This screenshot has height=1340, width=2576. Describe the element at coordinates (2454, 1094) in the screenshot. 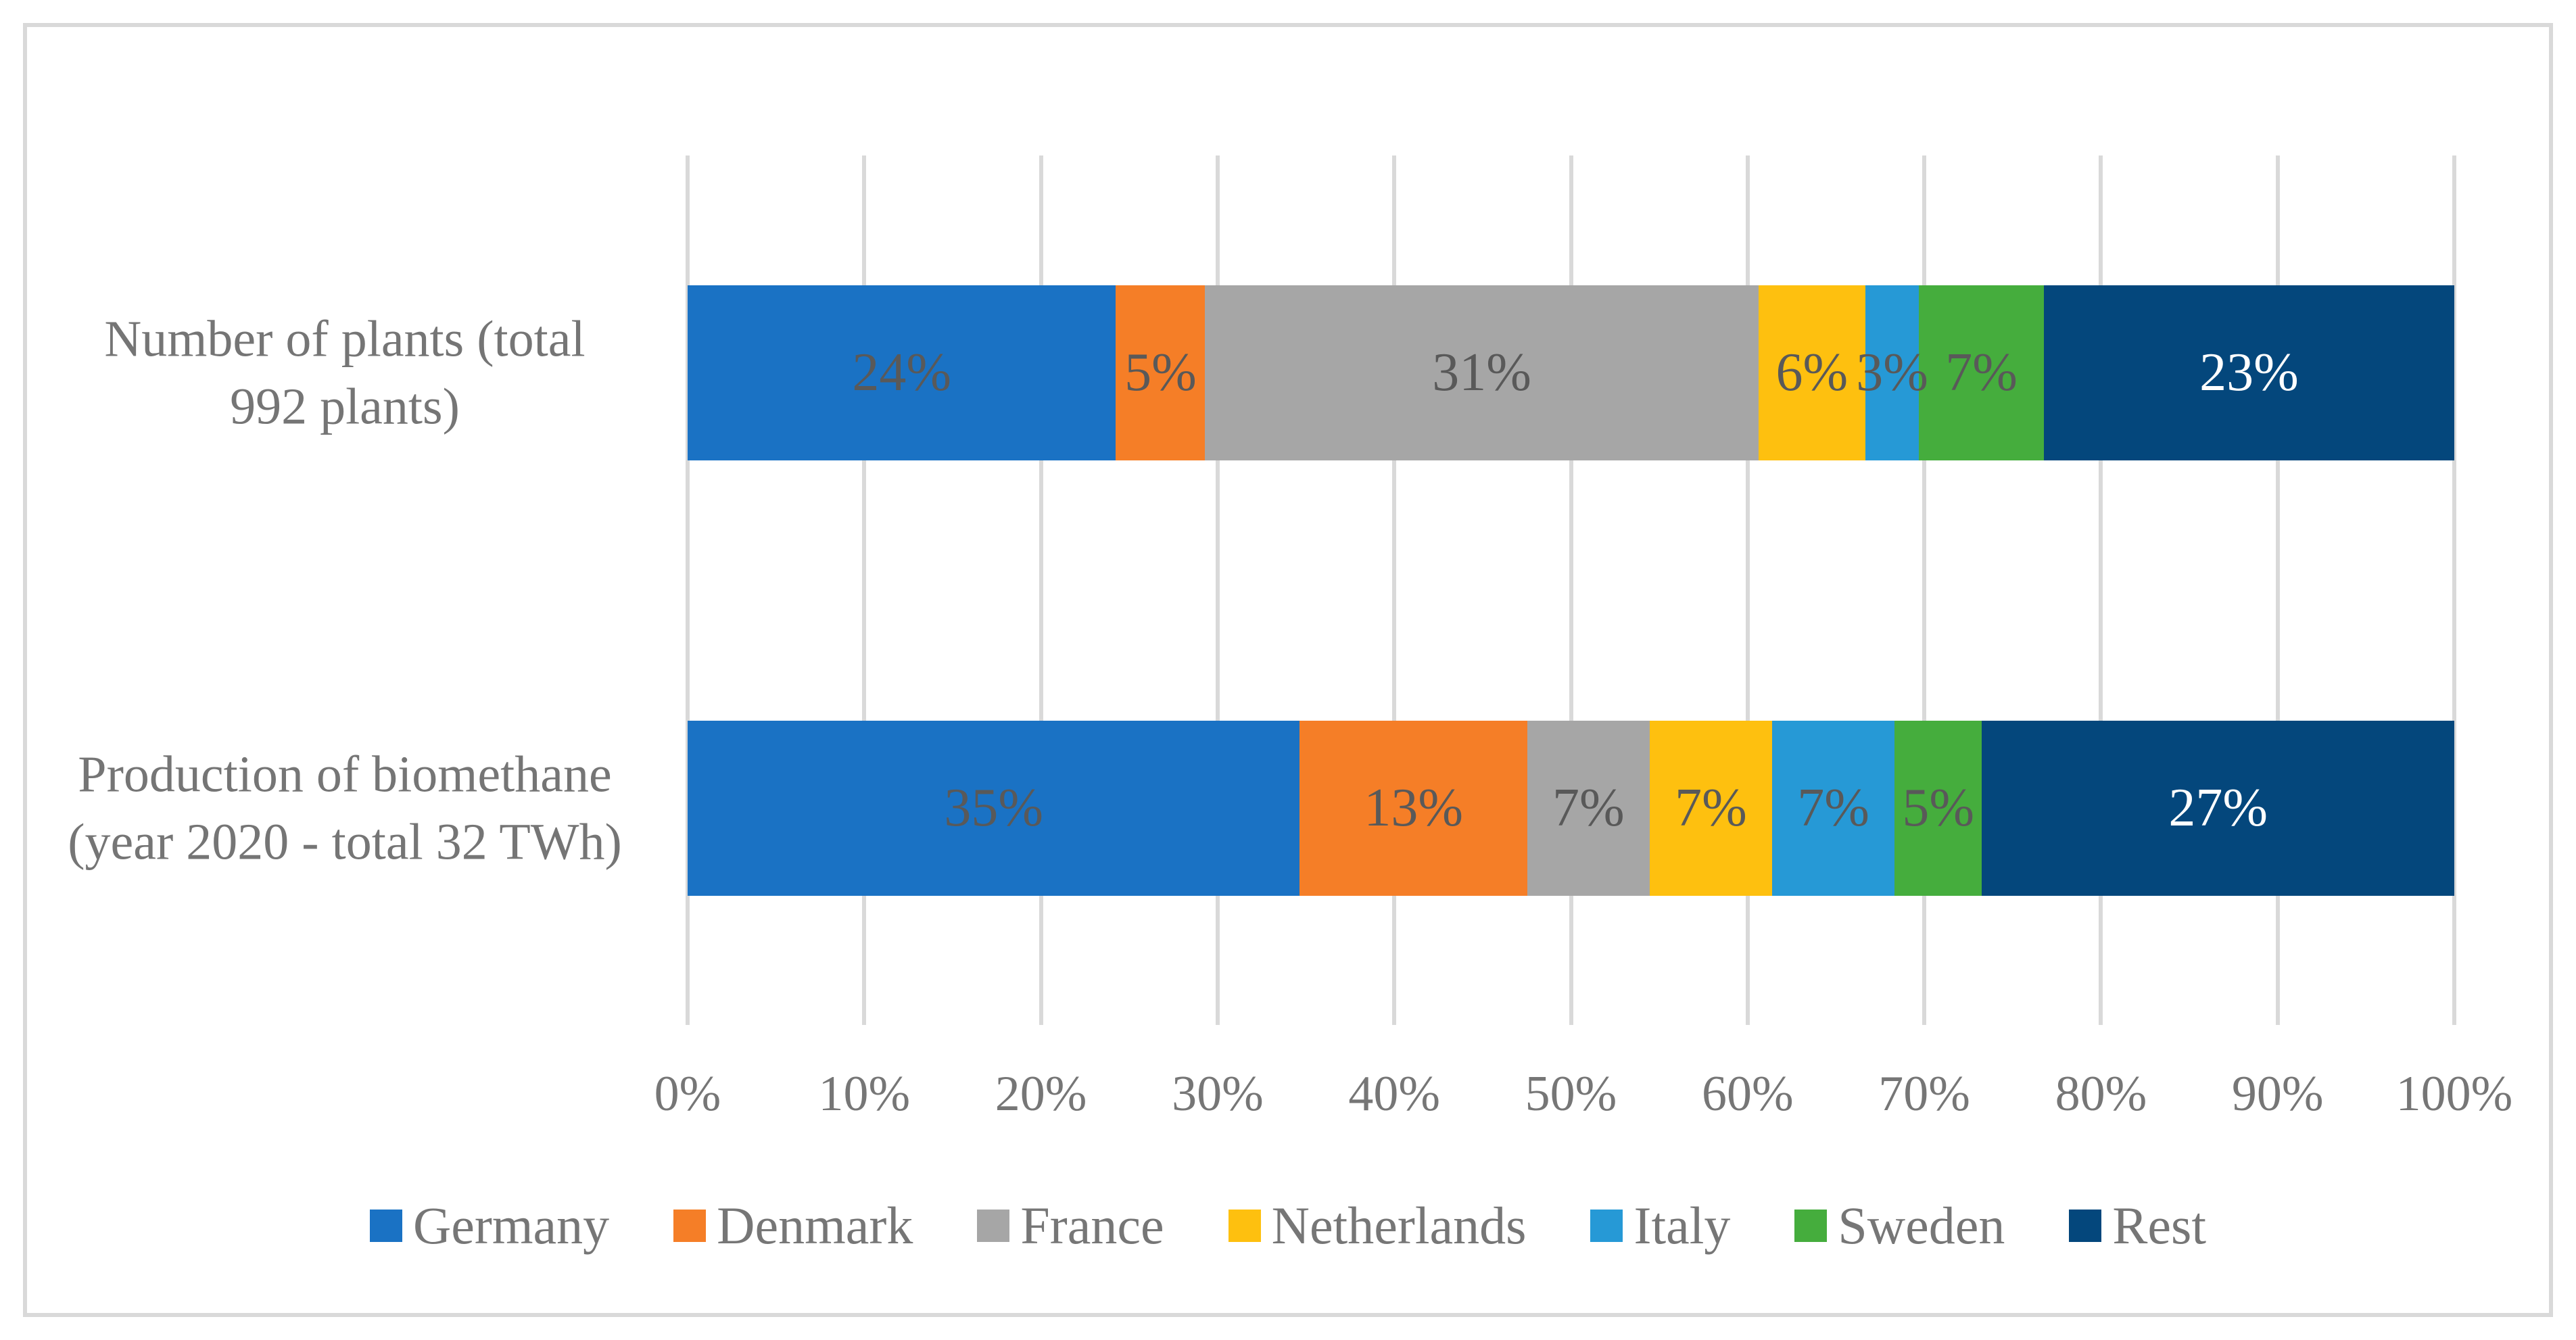

I see `x-tick-label: 100%` at that location.